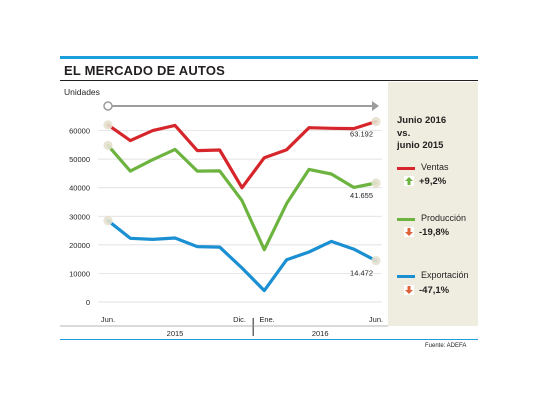 This screenshot has height=405, width=540. Describe the element at coordinates (409, 181) in the screenshot. I see `arrow-up-icon` at that location.